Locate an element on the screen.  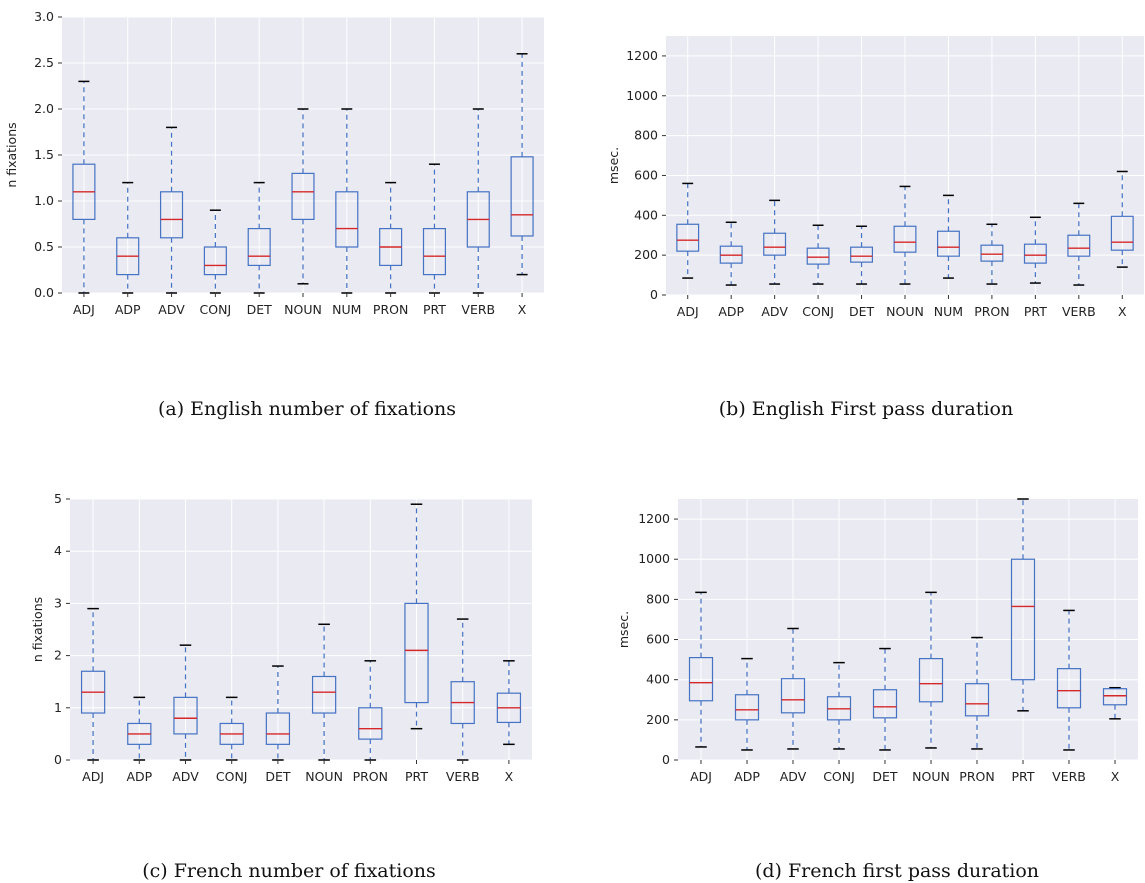
caption-b: (b) English First pass duration is located at coordinates (866, 409).